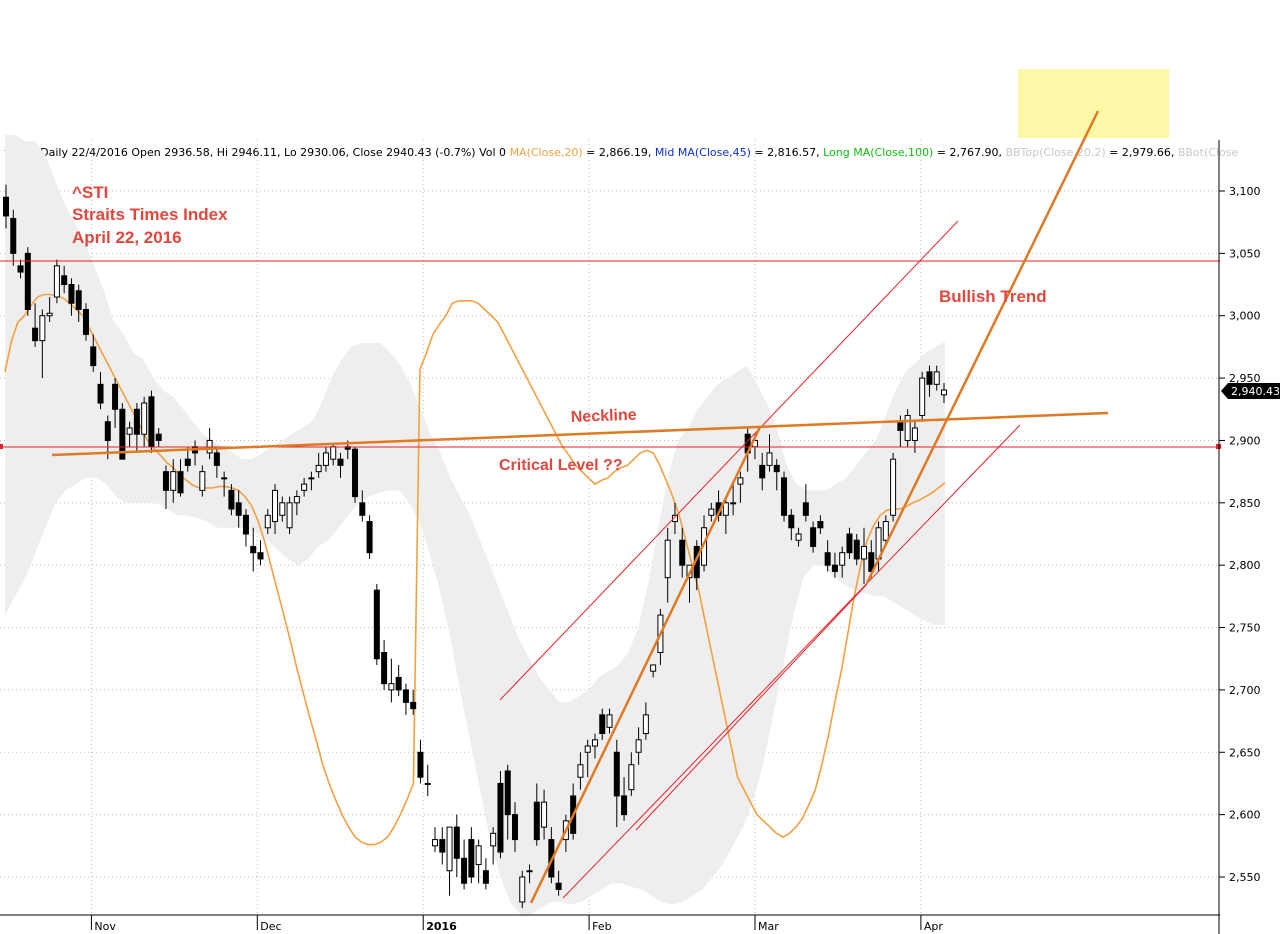 The width and height of the screenshot is (1280, 934). I want to click on title-ticker: ^STI, so click(90, 192).